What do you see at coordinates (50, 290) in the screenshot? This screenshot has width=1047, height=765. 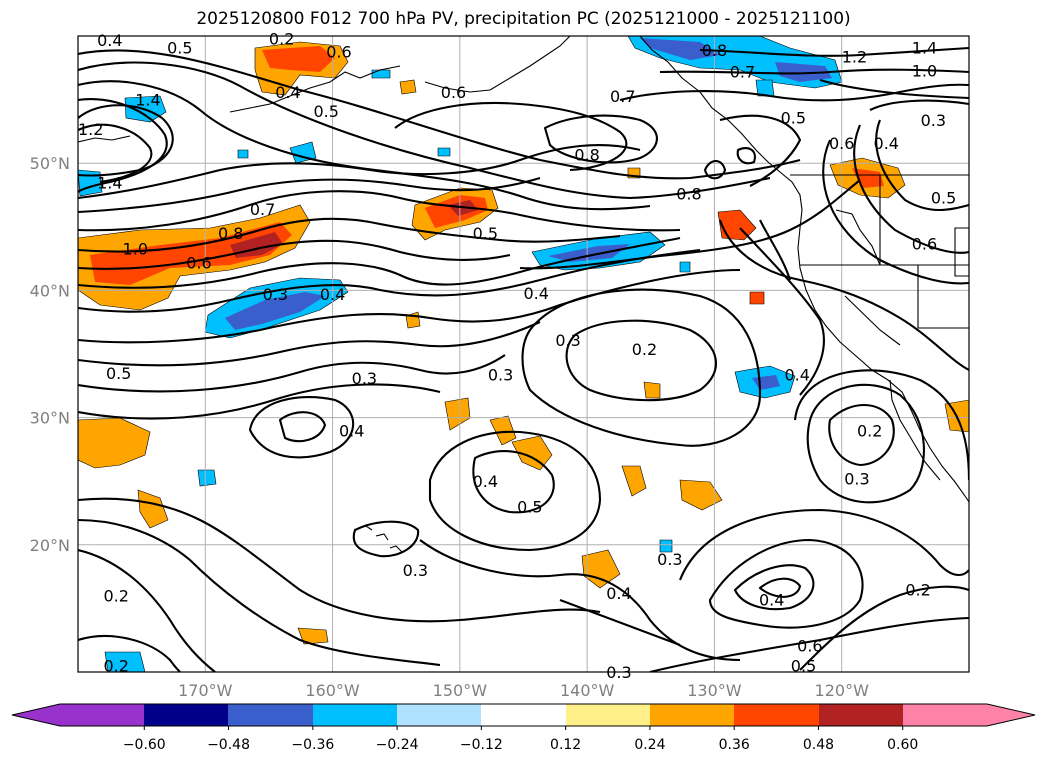 I see `latitude-label: 40°N` at bounding box center [50, 290].